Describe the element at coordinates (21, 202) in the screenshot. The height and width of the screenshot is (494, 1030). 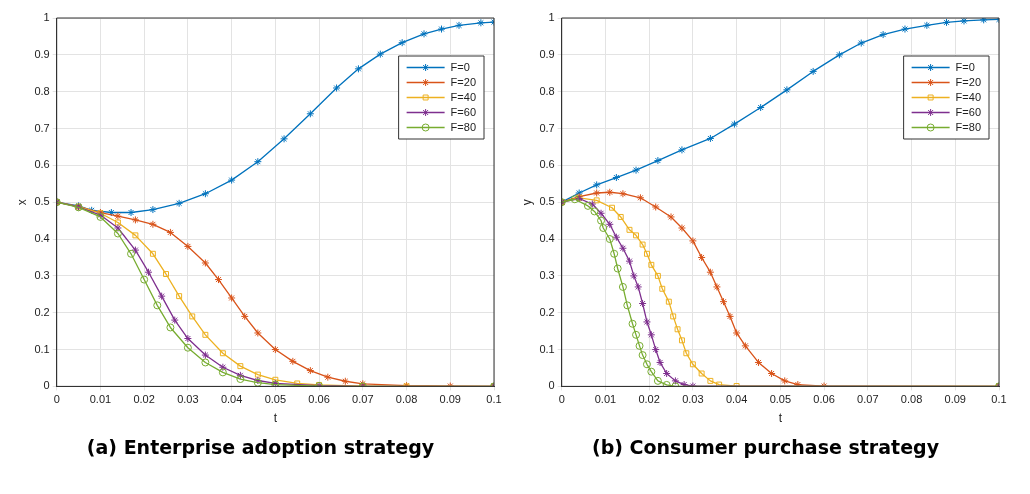
I see `y-axis-title: x` at that location.